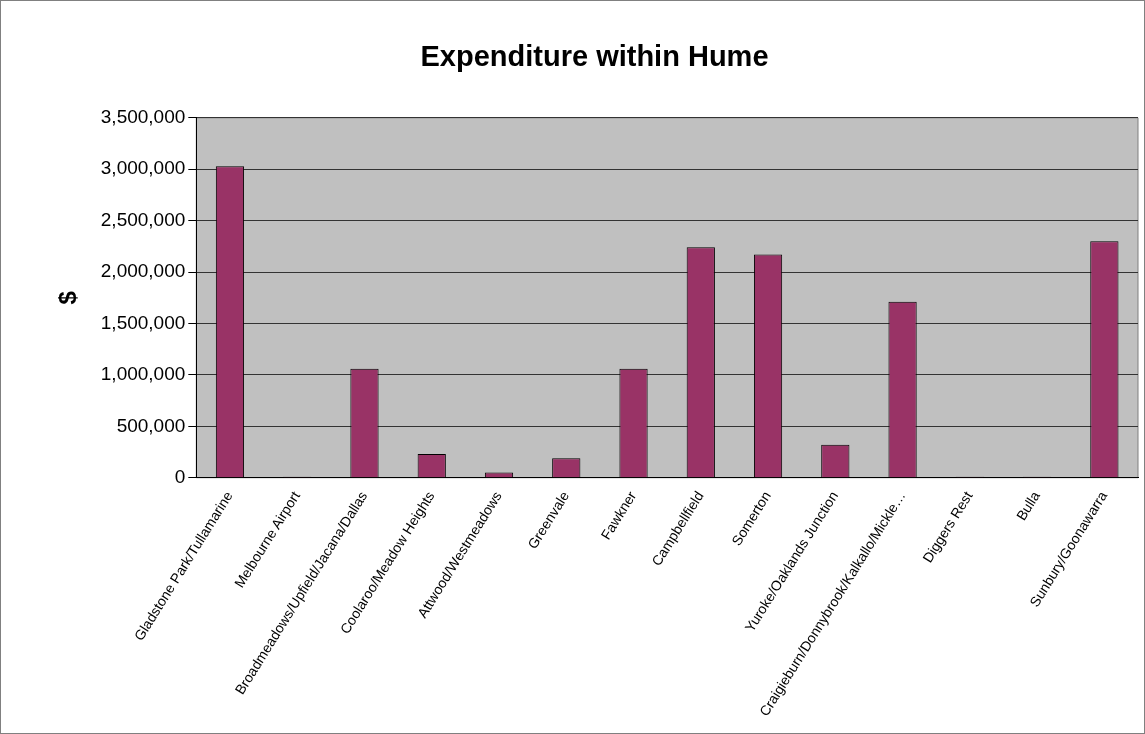  What do you see at coordinates (143, 271) in the screenshot?
I see `y-tick-label: 2,000,000` at bounding box center [143, 271].